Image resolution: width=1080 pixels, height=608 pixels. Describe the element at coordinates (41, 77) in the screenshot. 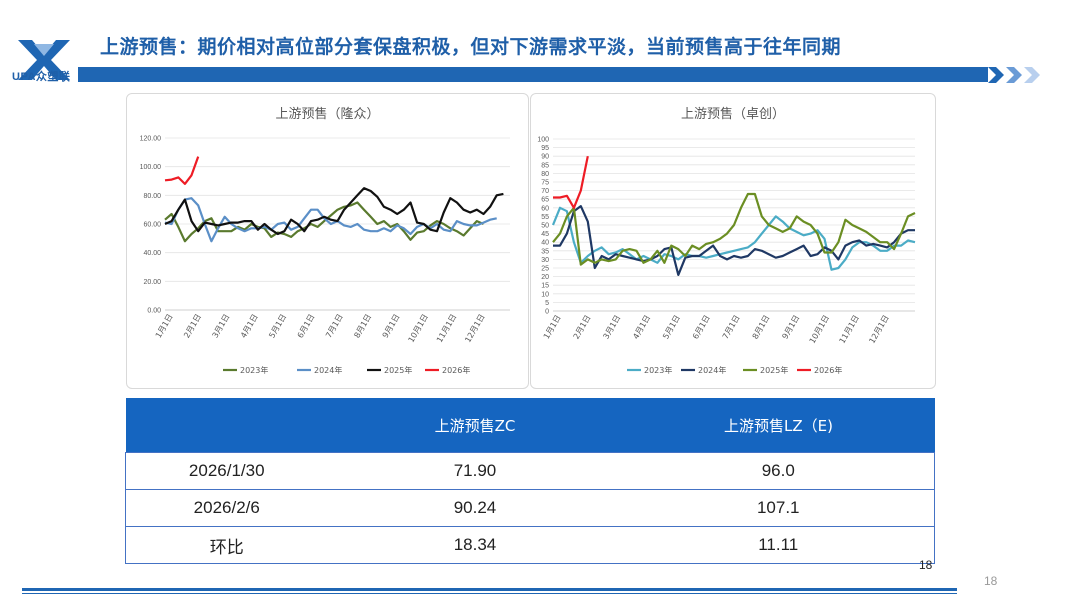

I see `logo-text: UPA众塑联` at that location.